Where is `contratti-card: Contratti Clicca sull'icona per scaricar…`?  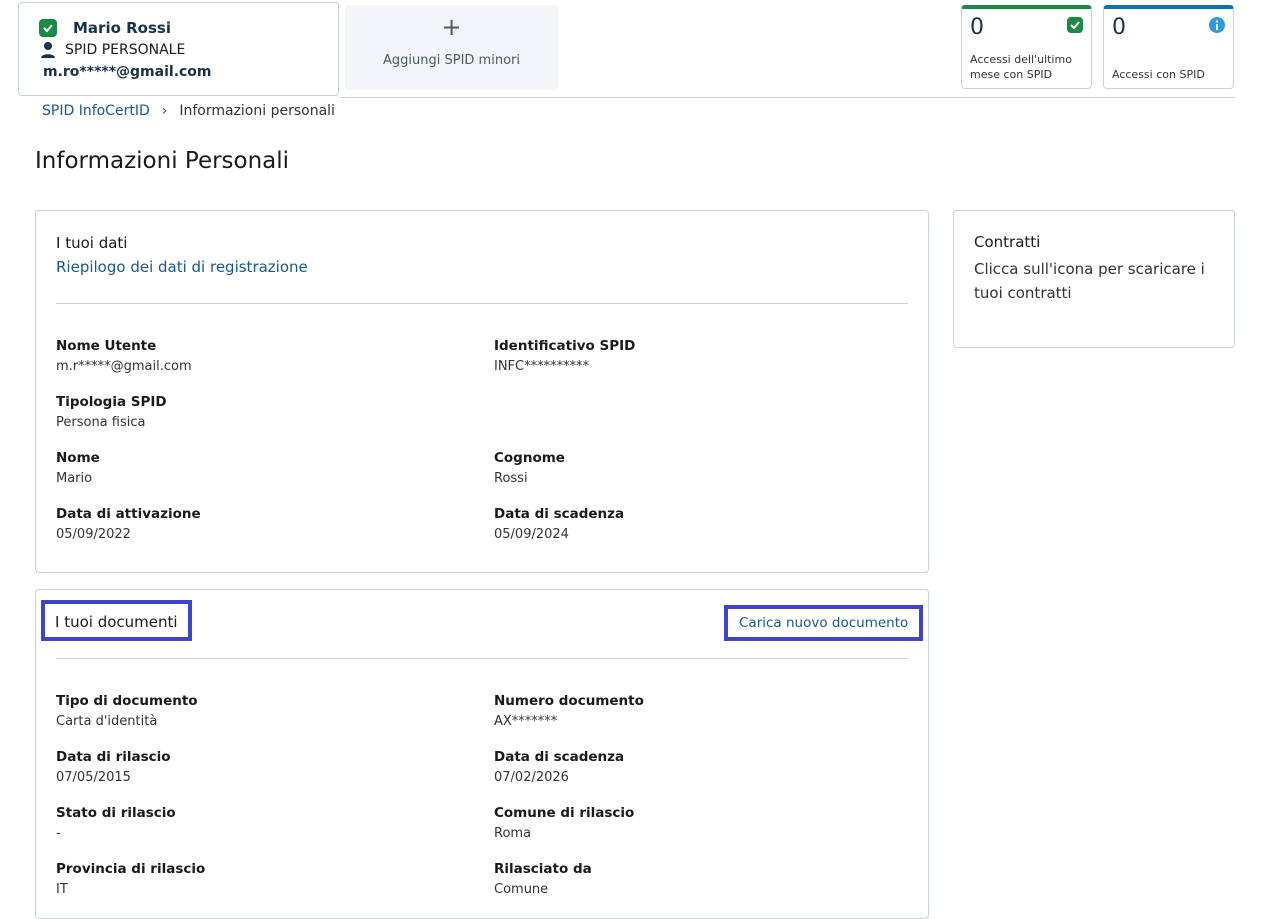
contratti-card: Contratti Clicca sull'icona per scaricar… is located at coordinates (1094, 279).